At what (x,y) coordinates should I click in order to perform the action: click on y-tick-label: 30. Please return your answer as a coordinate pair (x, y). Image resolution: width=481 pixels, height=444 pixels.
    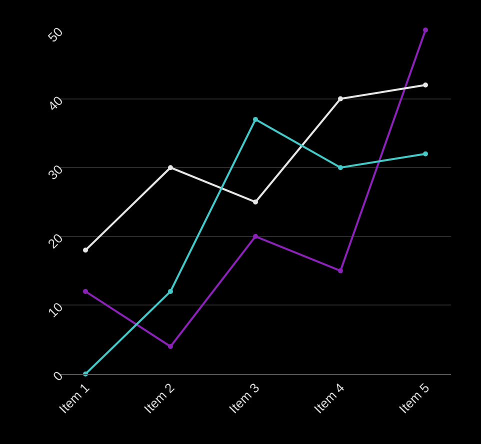
    Looking at the image, I should click on (55, 172).